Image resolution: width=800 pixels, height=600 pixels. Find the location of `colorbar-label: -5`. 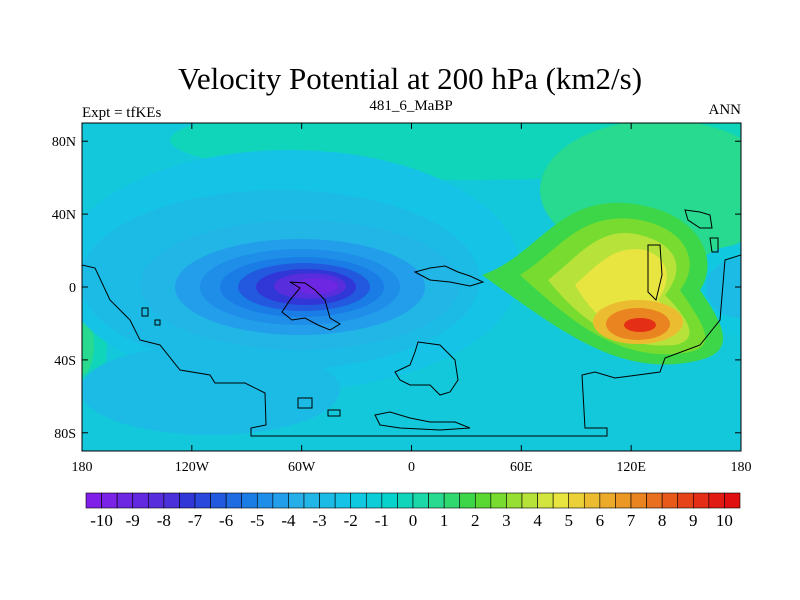

colorbar-label: -5 is located at coordinates (257, 520).